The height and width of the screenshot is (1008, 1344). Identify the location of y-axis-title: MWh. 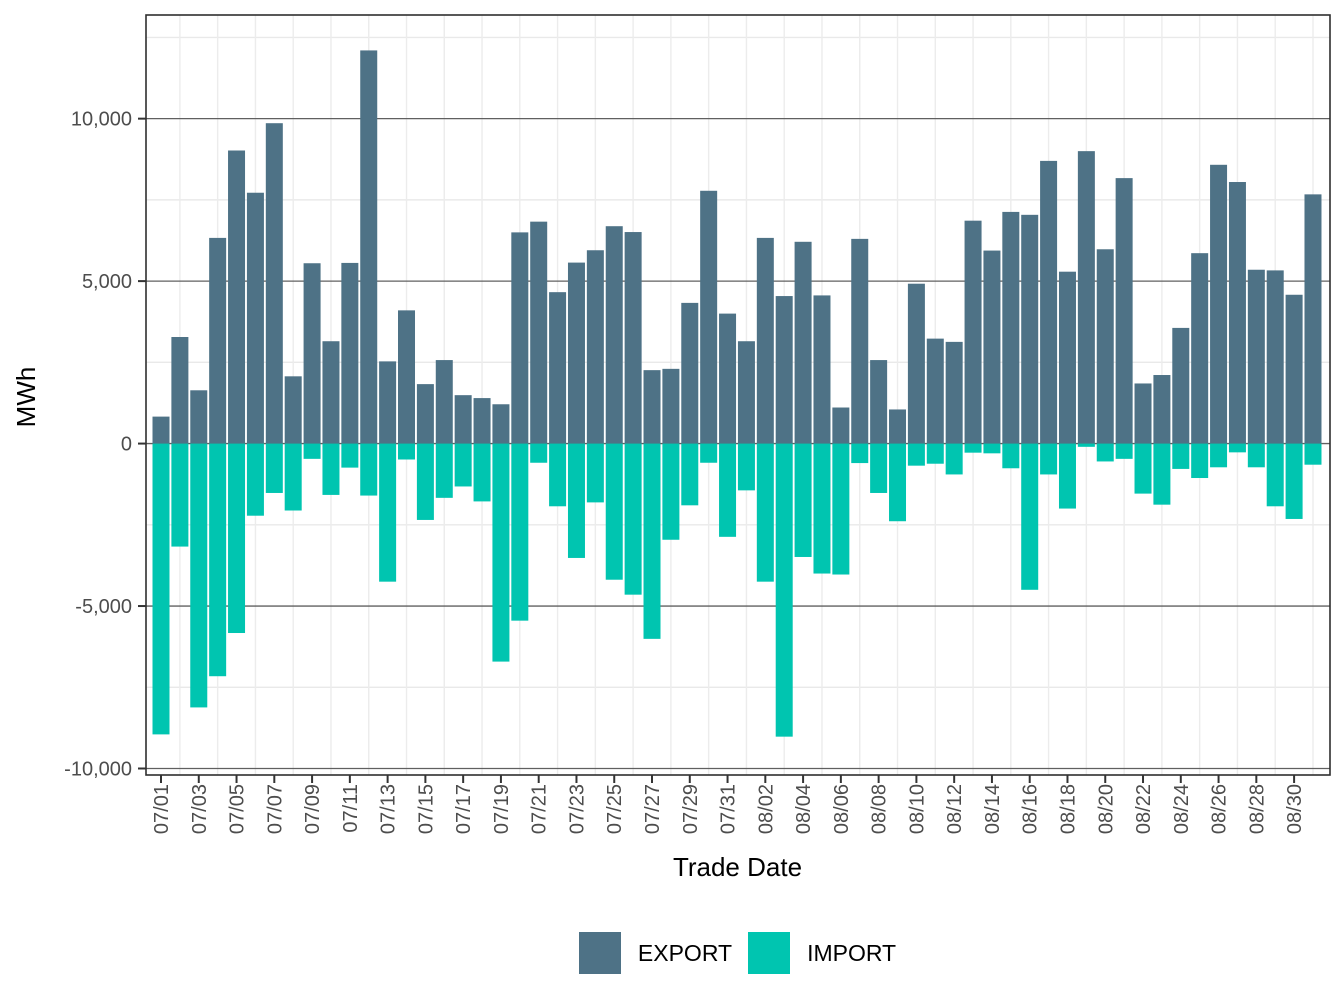
(26, 397).